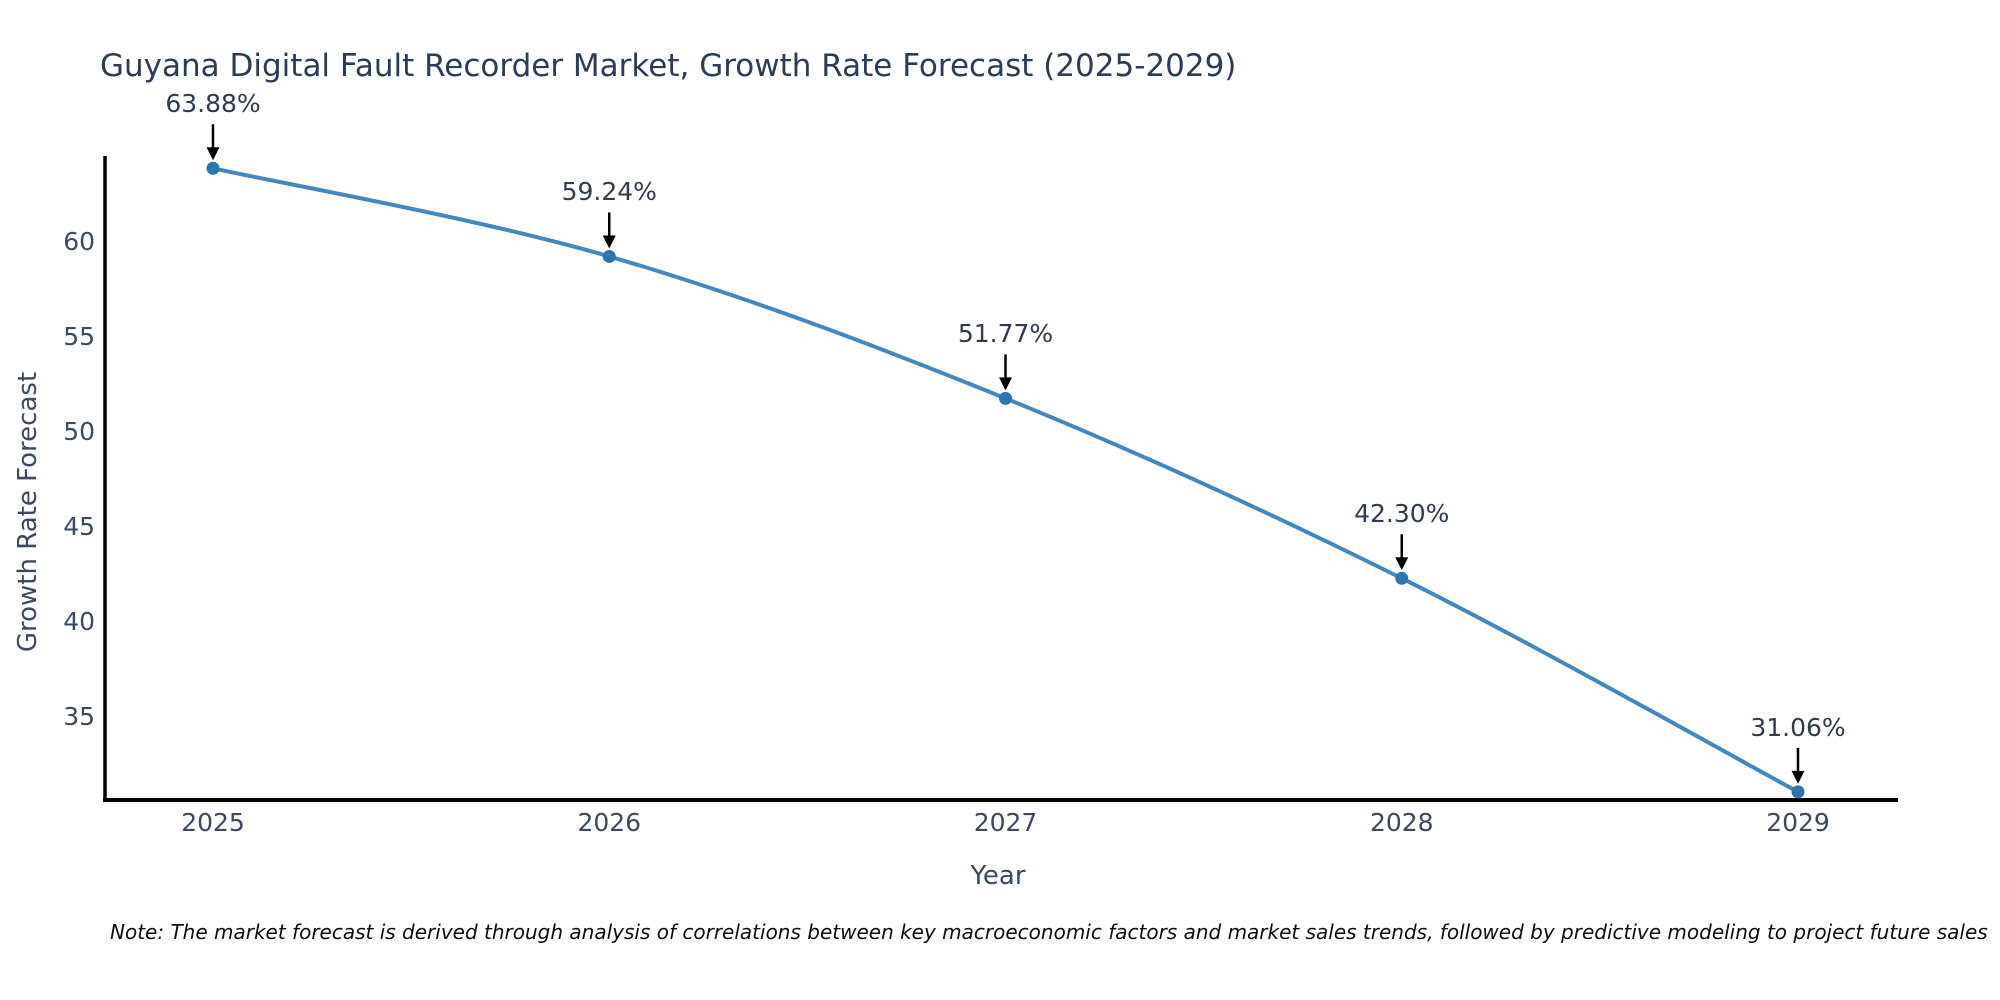 The image size is (2000, 1000). I want to click on x-tick-label: 2026, so click(609, 822).